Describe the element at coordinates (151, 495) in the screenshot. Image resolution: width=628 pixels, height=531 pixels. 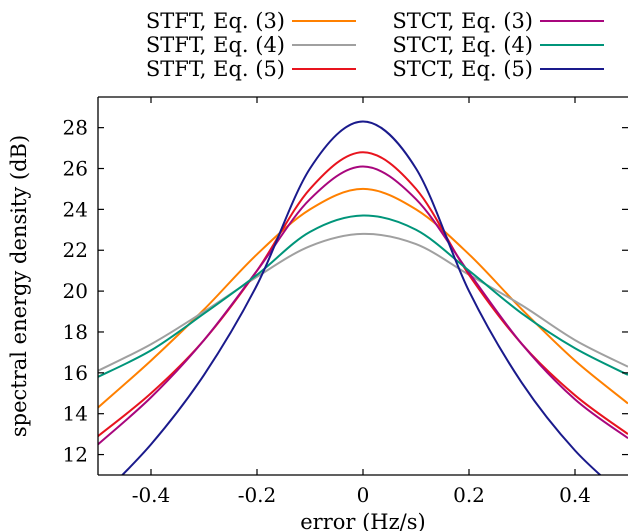
I see `x-tick-label: -0.4` at that location.